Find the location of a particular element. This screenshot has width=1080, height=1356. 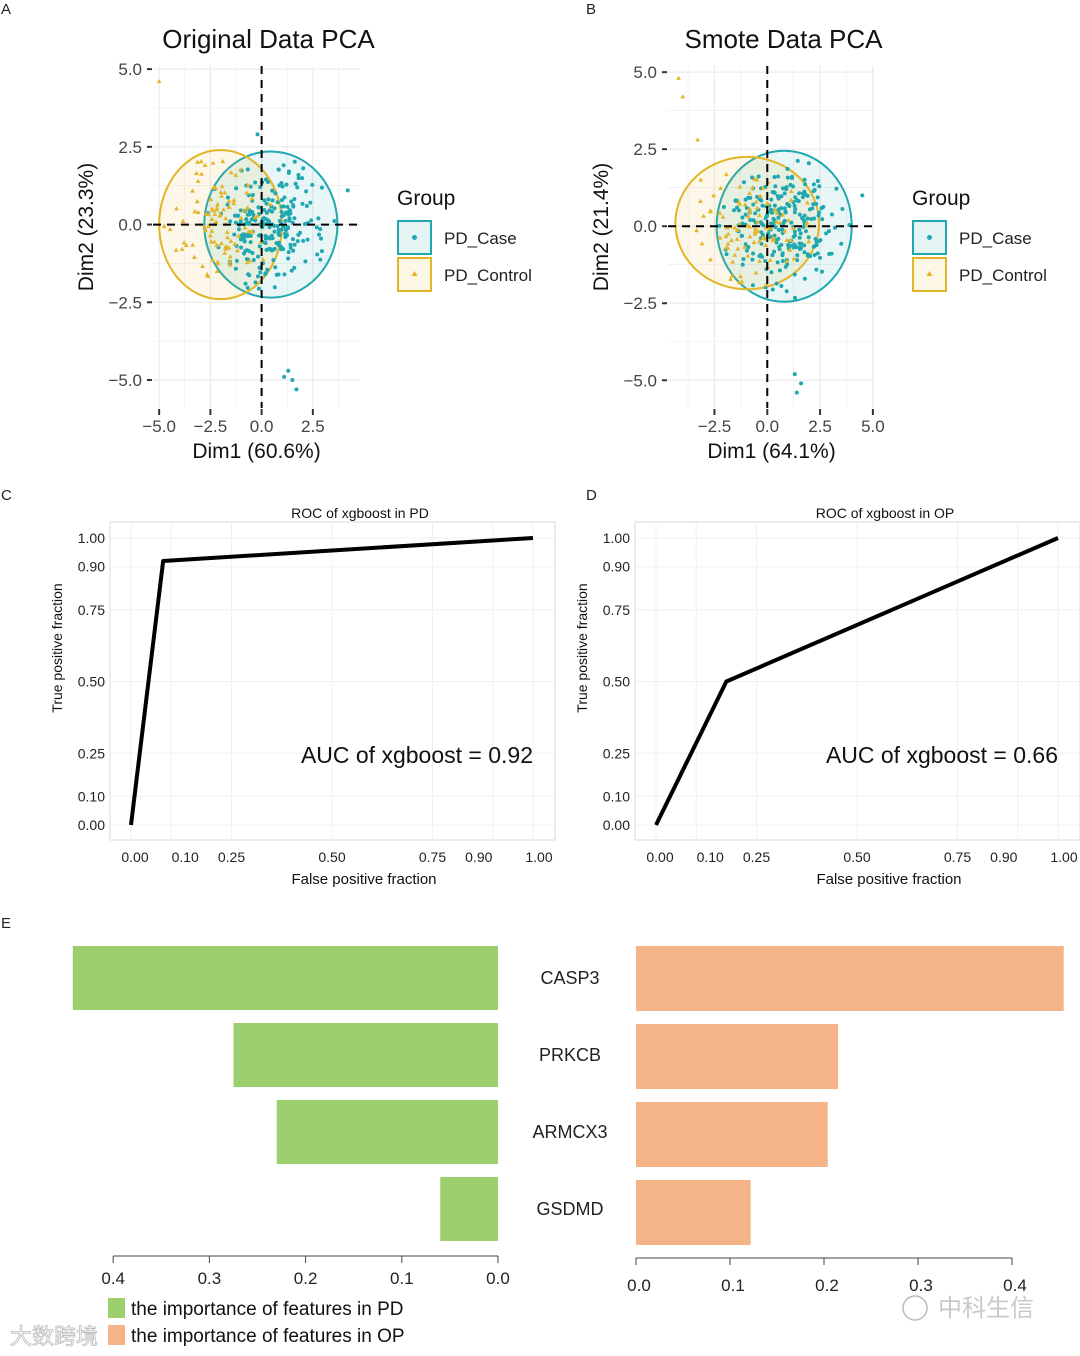

x-tick-label: 0.25 is located at coordinates (756, 857).